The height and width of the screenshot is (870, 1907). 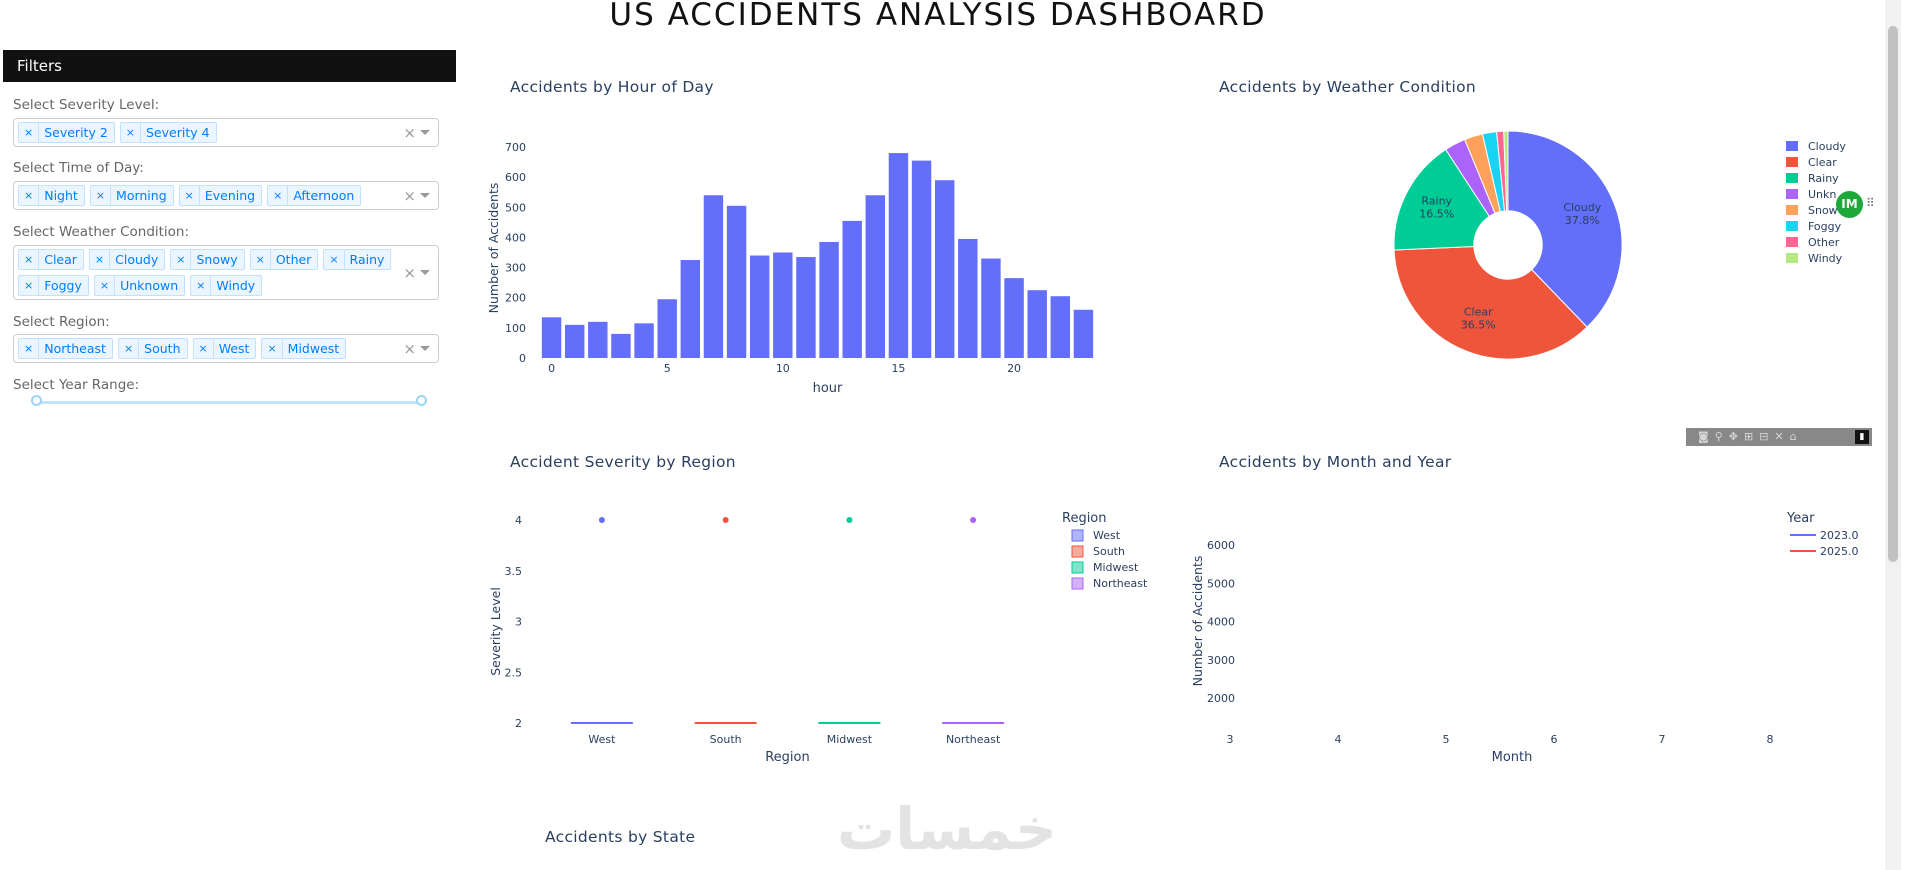 What do you see at coordinates (1793, 436) in the screenshot?
I see `home-icon: ⌂` at bounding box center [1793, 436].